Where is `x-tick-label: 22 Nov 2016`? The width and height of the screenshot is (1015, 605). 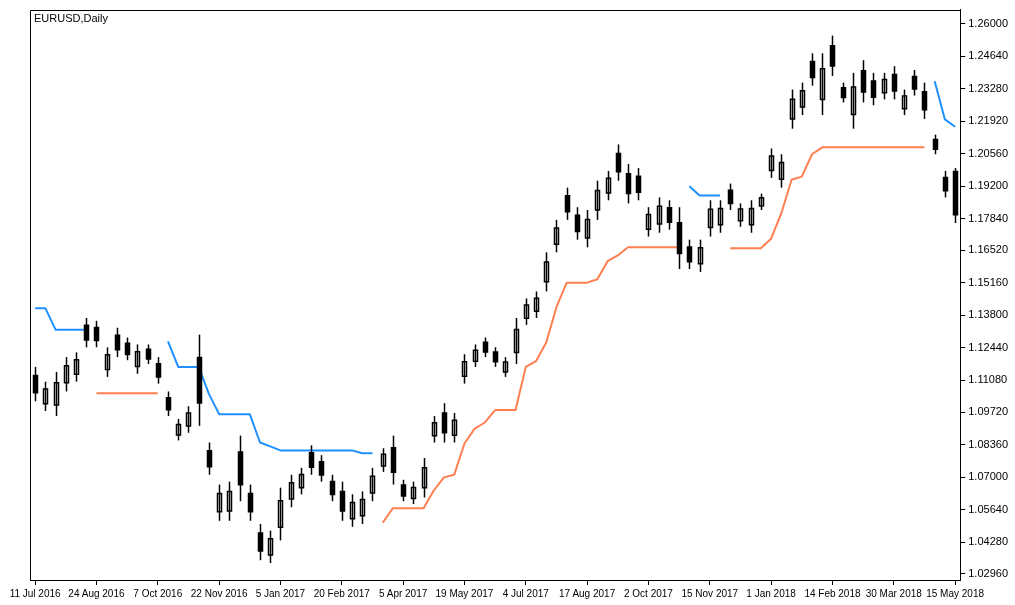
x-tick-label: 22 Nov 2016 is located at coordinates (219, 593).